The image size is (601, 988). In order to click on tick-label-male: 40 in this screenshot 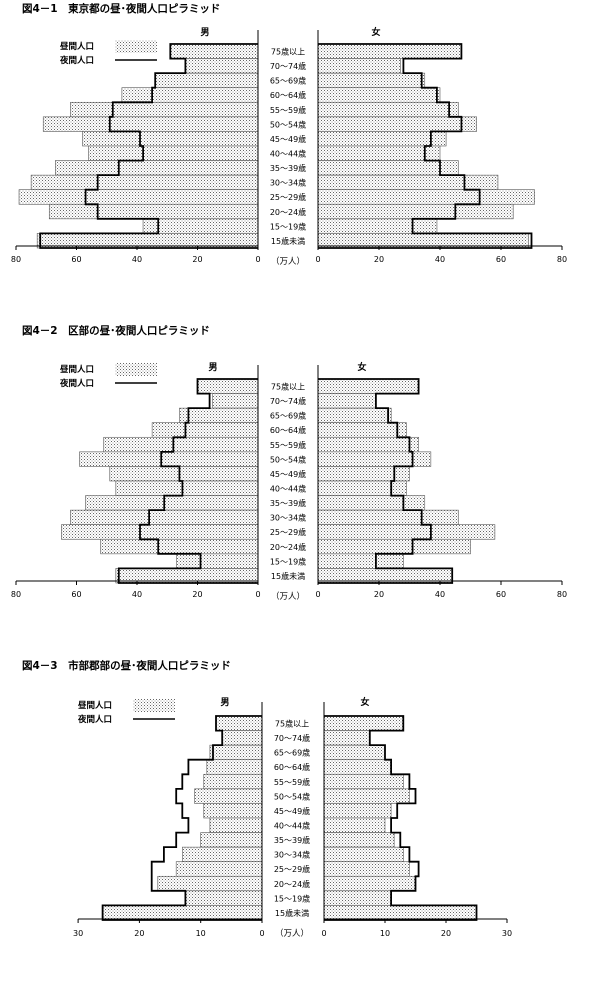, I will do `click(137, 594)`.